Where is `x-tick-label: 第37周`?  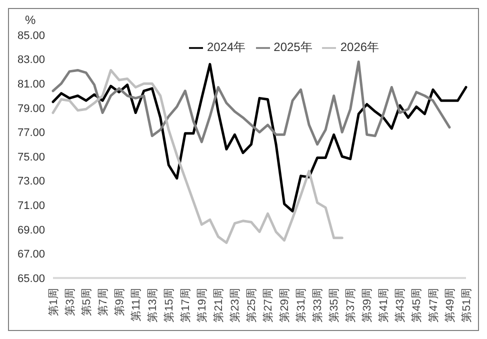
x-tick-label: 第37周 is located at coordinates (351, 305).